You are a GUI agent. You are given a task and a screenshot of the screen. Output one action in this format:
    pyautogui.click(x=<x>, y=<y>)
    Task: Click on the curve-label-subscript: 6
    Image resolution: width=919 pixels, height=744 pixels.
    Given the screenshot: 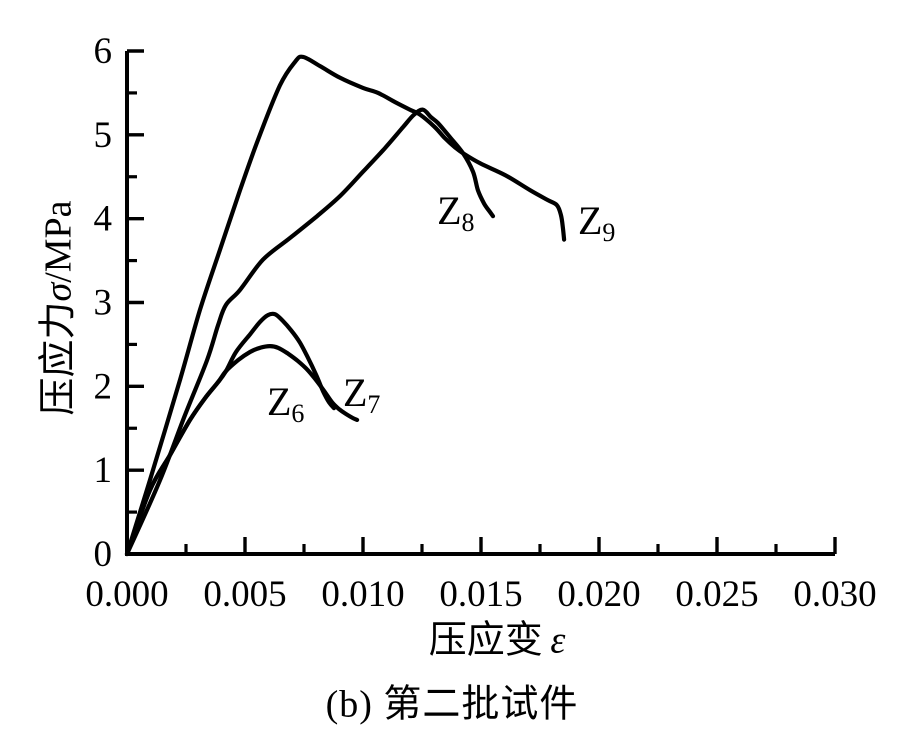 What is the action you would take?
    pyautogui.click(x=298, y=414)
    